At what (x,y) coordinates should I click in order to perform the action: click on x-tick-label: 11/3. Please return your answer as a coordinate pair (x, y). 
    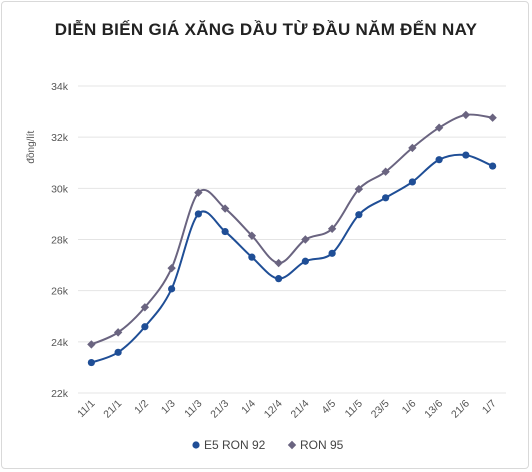
    Looking at the image, I should click on (193, 409).